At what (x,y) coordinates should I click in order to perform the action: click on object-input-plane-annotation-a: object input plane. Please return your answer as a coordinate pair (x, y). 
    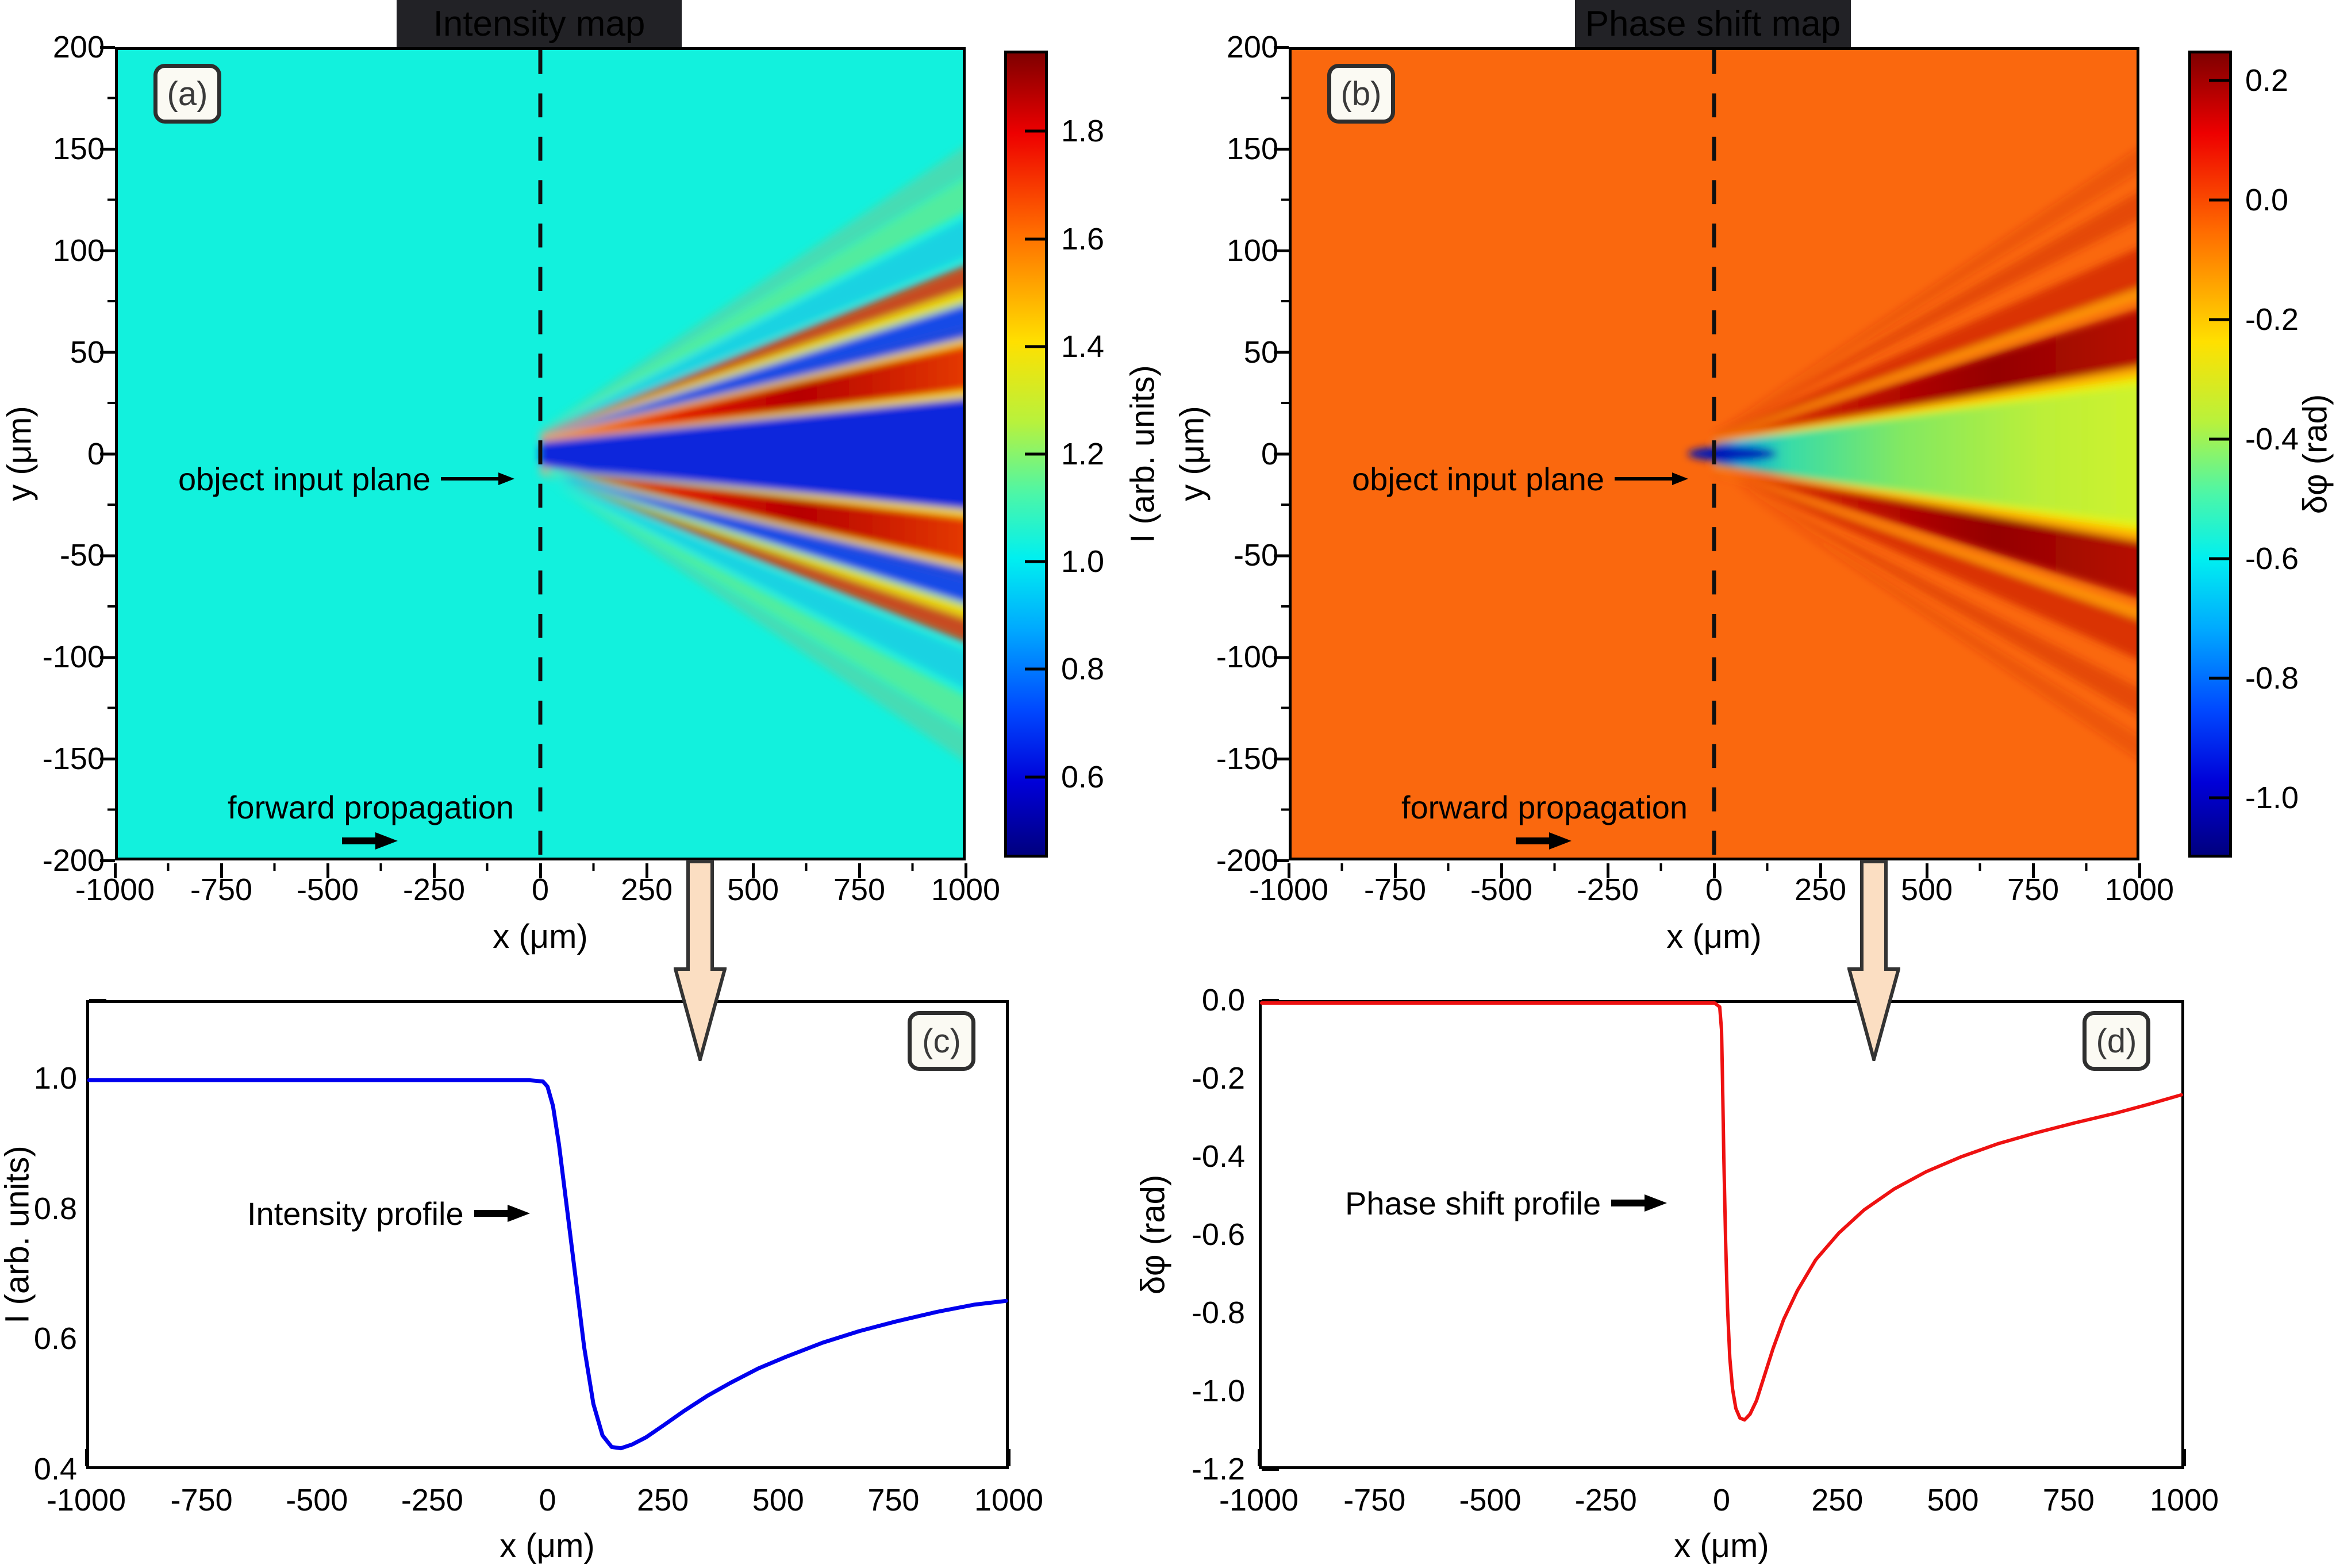
    Looking at the image, I should click on (347, 479).